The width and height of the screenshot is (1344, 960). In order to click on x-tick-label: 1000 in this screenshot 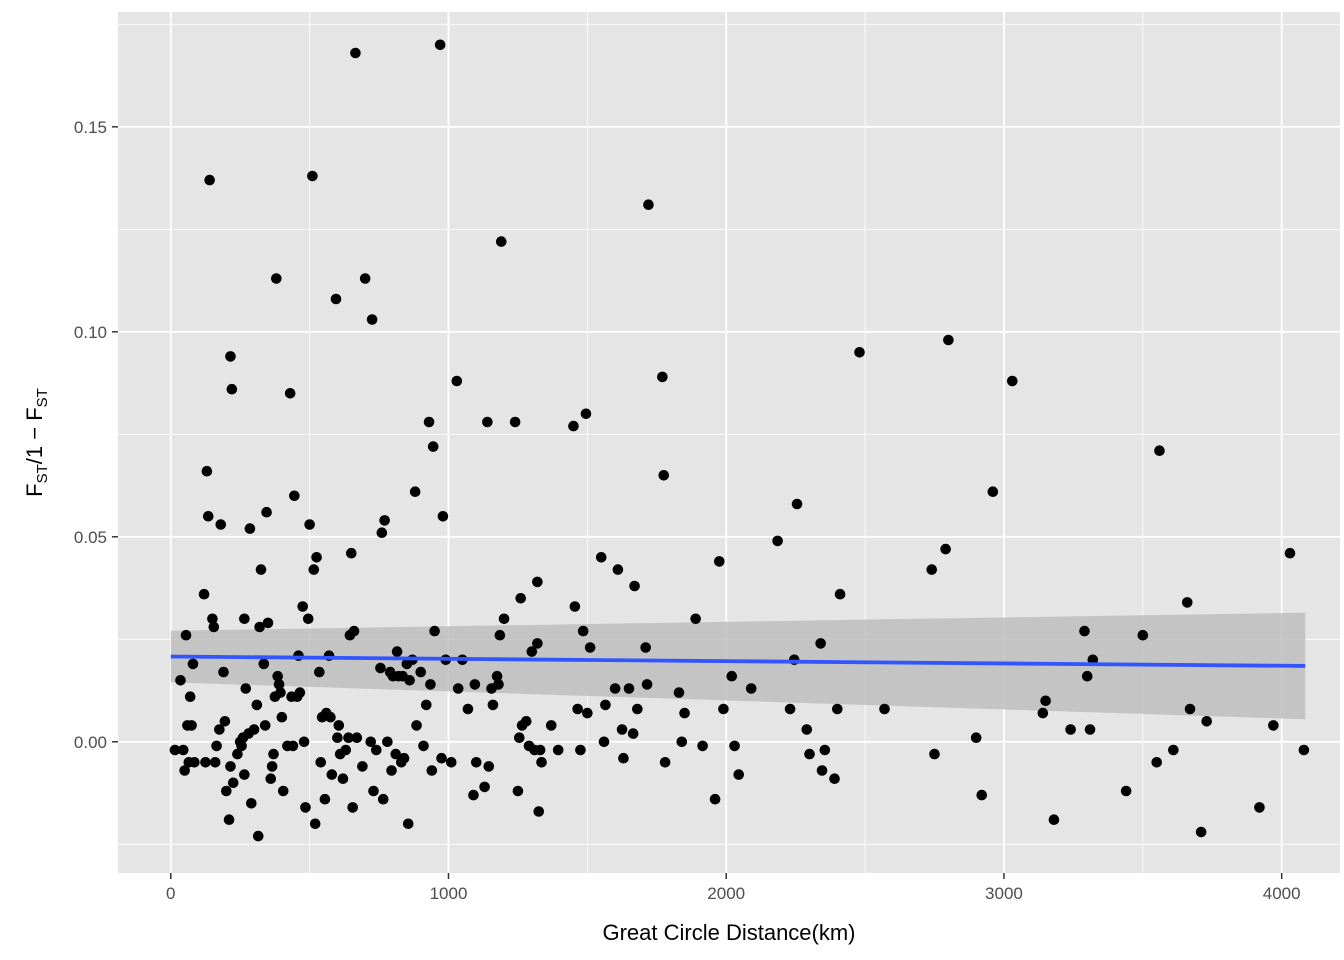, I will do `click(449, 893)`.